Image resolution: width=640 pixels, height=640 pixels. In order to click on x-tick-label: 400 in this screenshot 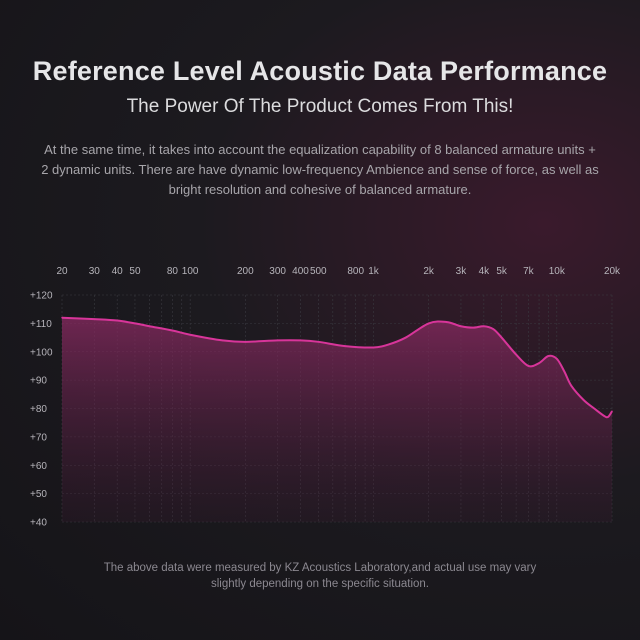, I will do `click(300, 271)`.